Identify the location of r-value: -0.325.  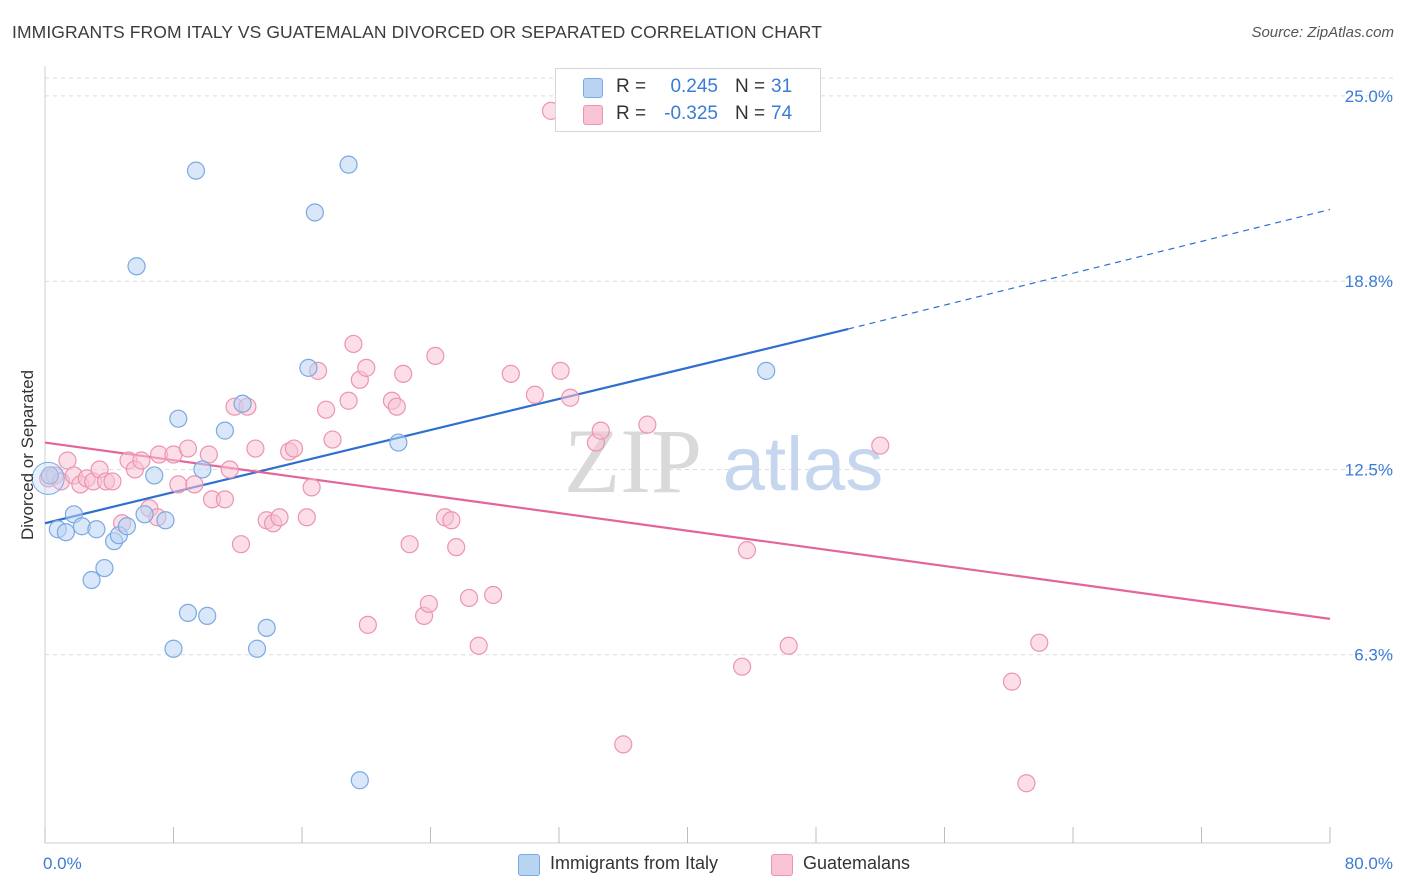
(691, 113).